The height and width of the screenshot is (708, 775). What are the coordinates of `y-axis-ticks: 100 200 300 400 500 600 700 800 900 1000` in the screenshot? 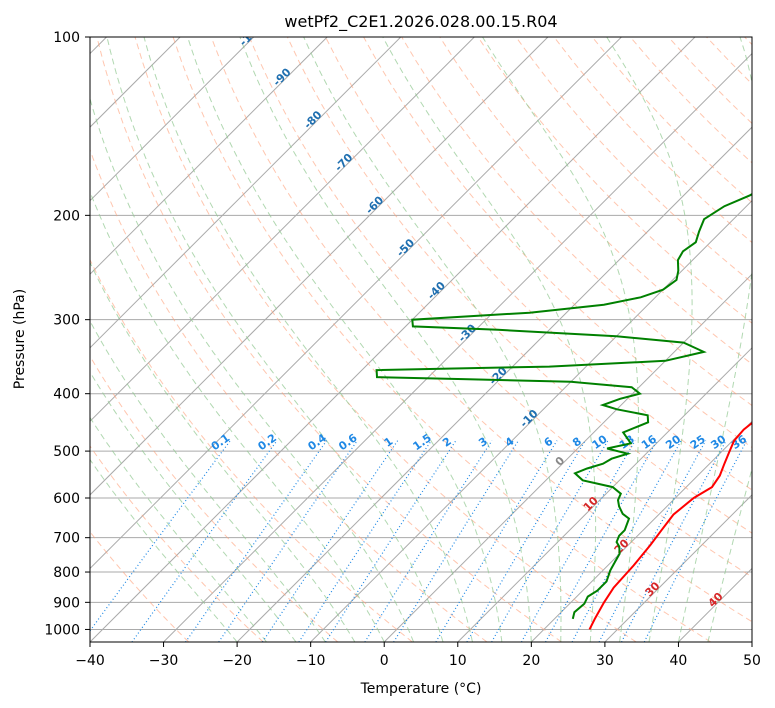 It's located at (67, 334).